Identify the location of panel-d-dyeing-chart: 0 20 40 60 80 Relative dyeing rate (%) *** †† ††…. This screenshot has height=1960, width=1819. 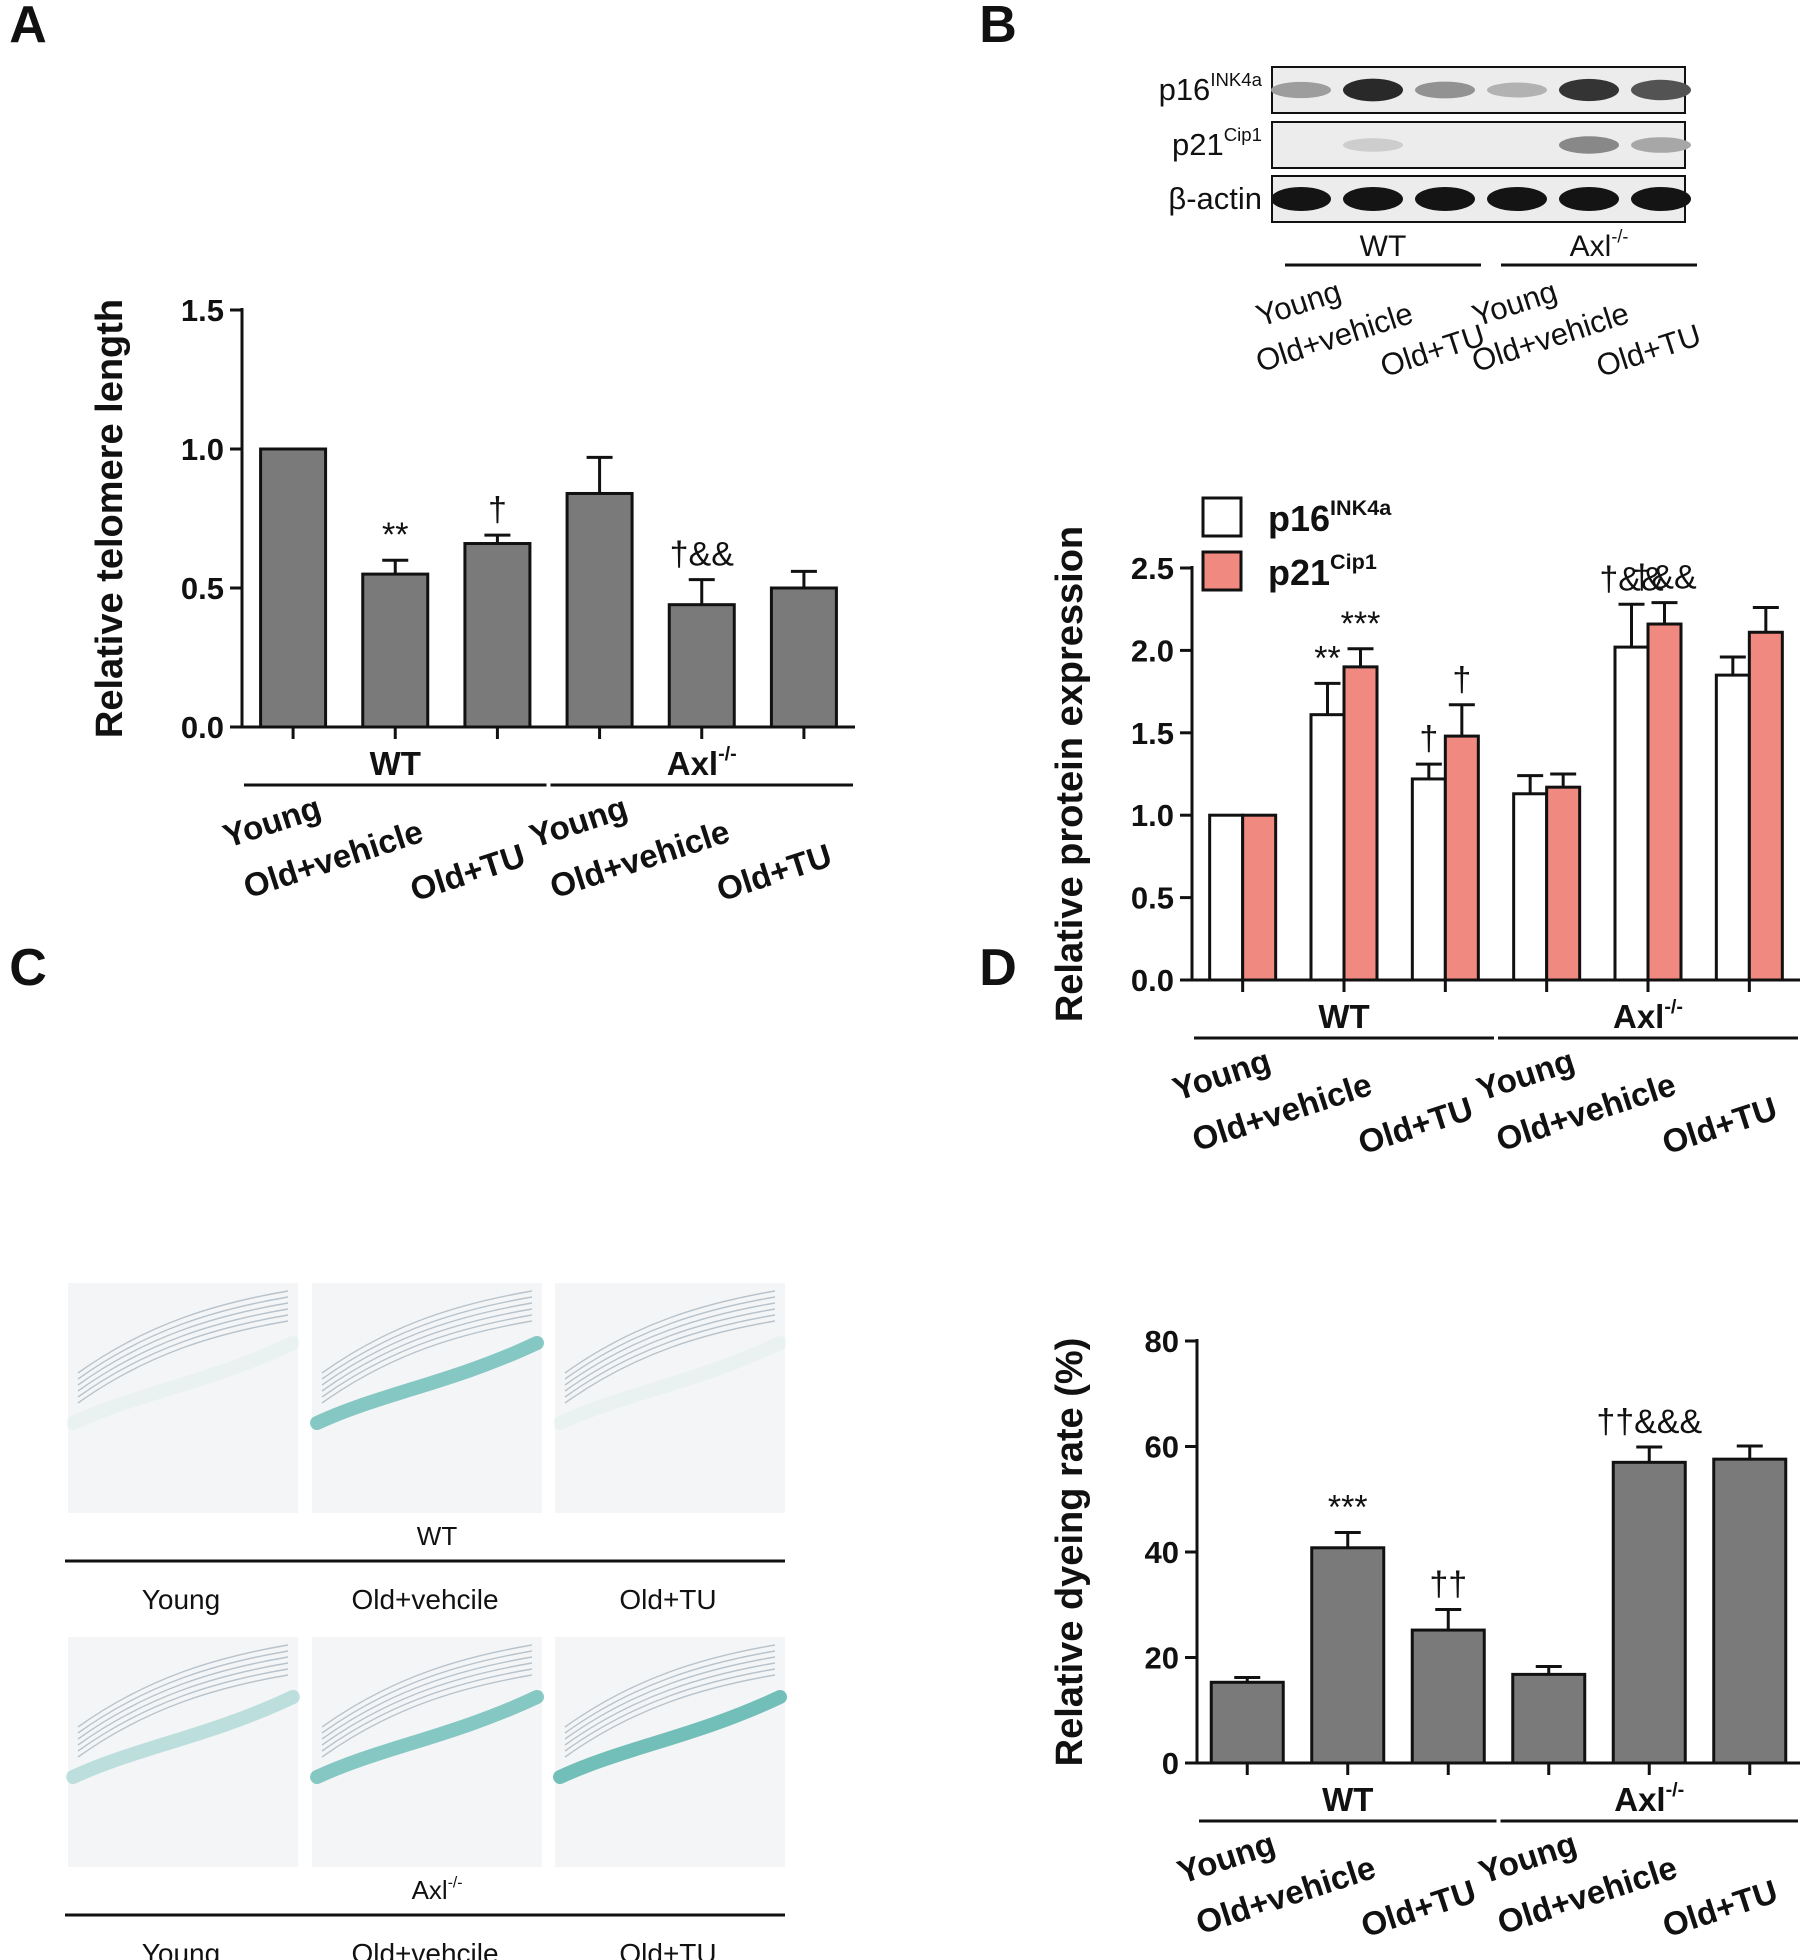
(1424, 1634).